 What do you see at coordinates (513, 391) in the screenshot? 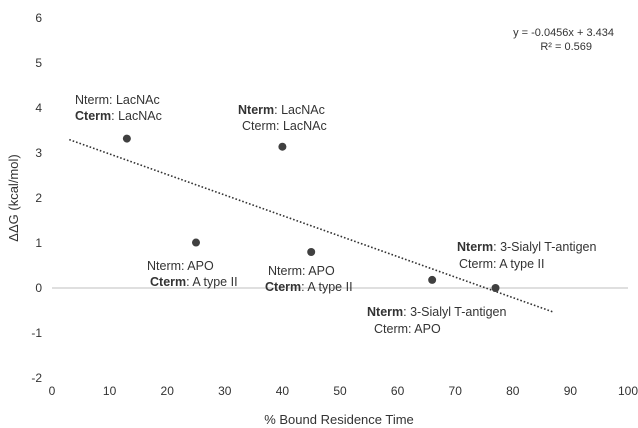
I see `x-tick-label: 80` at bounding box center [513, 391].